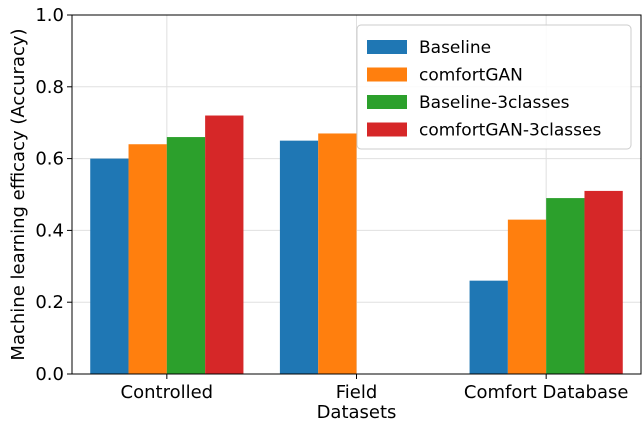 The width and height of the screenshot is (642, 423). I want to click on y-tick-label: 0.4, so click(49, 230).